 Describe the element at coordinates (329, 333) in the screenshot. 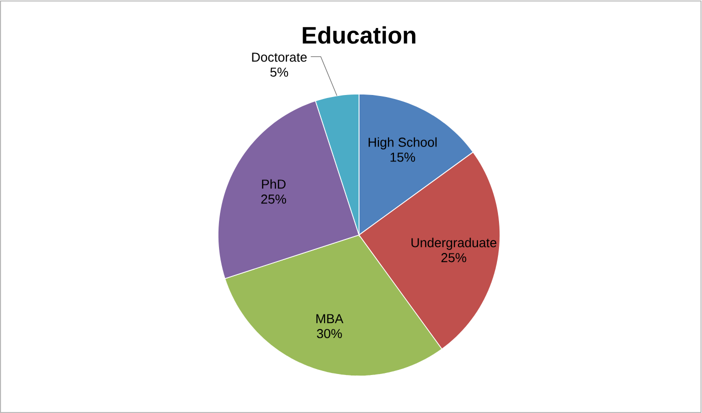

I see `data-label: 30%` at that location.